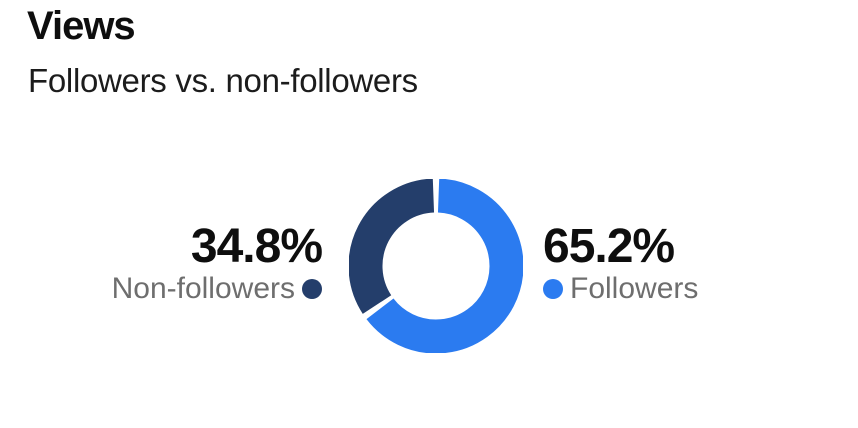  Describe the element at coordinates (312, 289) in the screenshot. I see `non-followers-dot-icon` at that location.